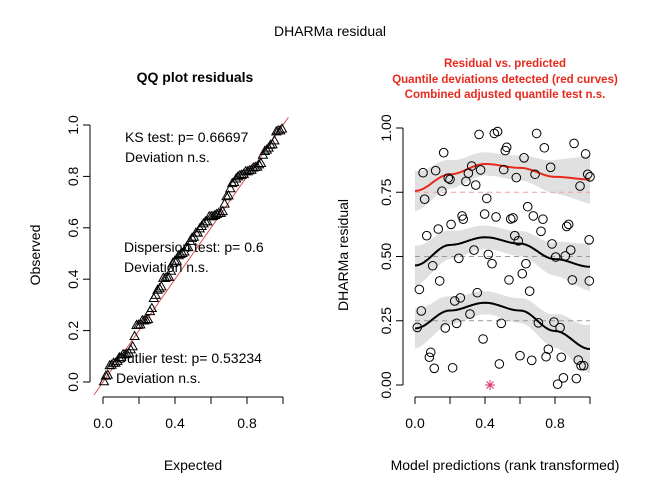 This screenshot has height=494, width=660. What do you see at coordinates (505, 64) in the screenshot?
I see `residual-title-1: Residual vs. predicted` at bounding box center [505, 64].